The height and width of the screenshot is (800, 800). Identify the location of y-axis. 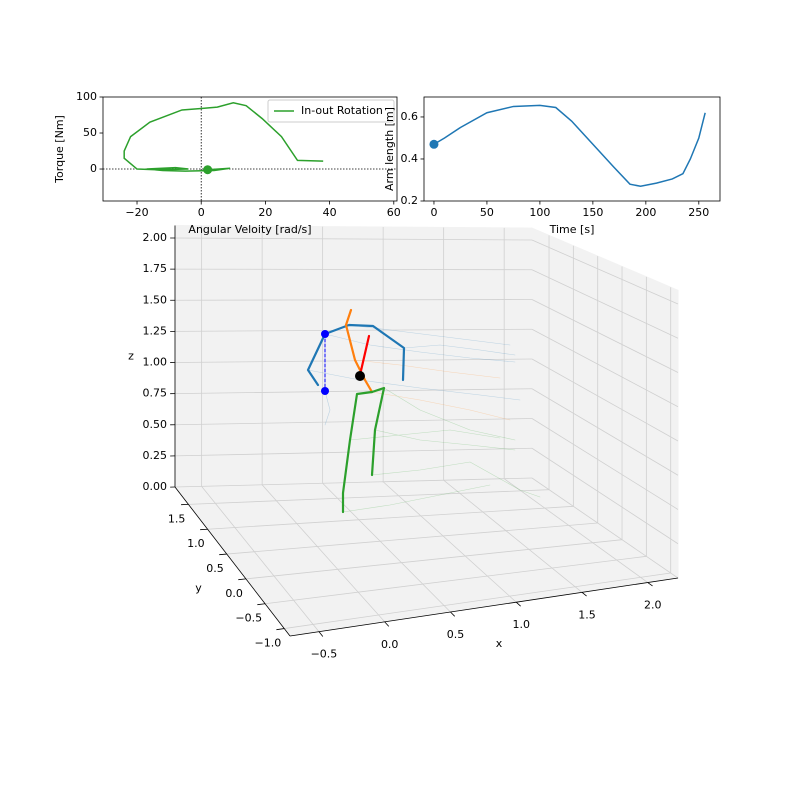
(232, 561).